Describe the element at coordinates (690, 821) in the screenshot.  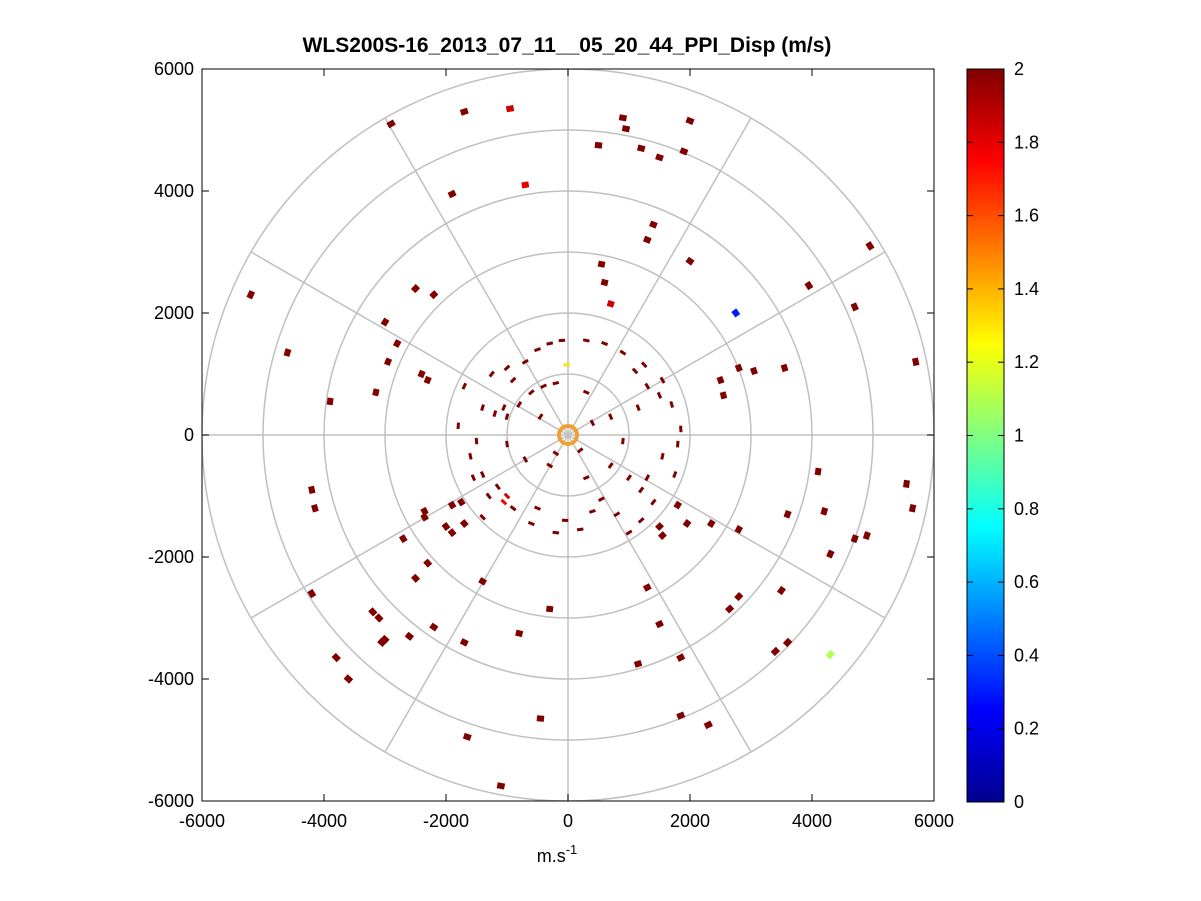
I see `x-tick-label: 2000` at that location.